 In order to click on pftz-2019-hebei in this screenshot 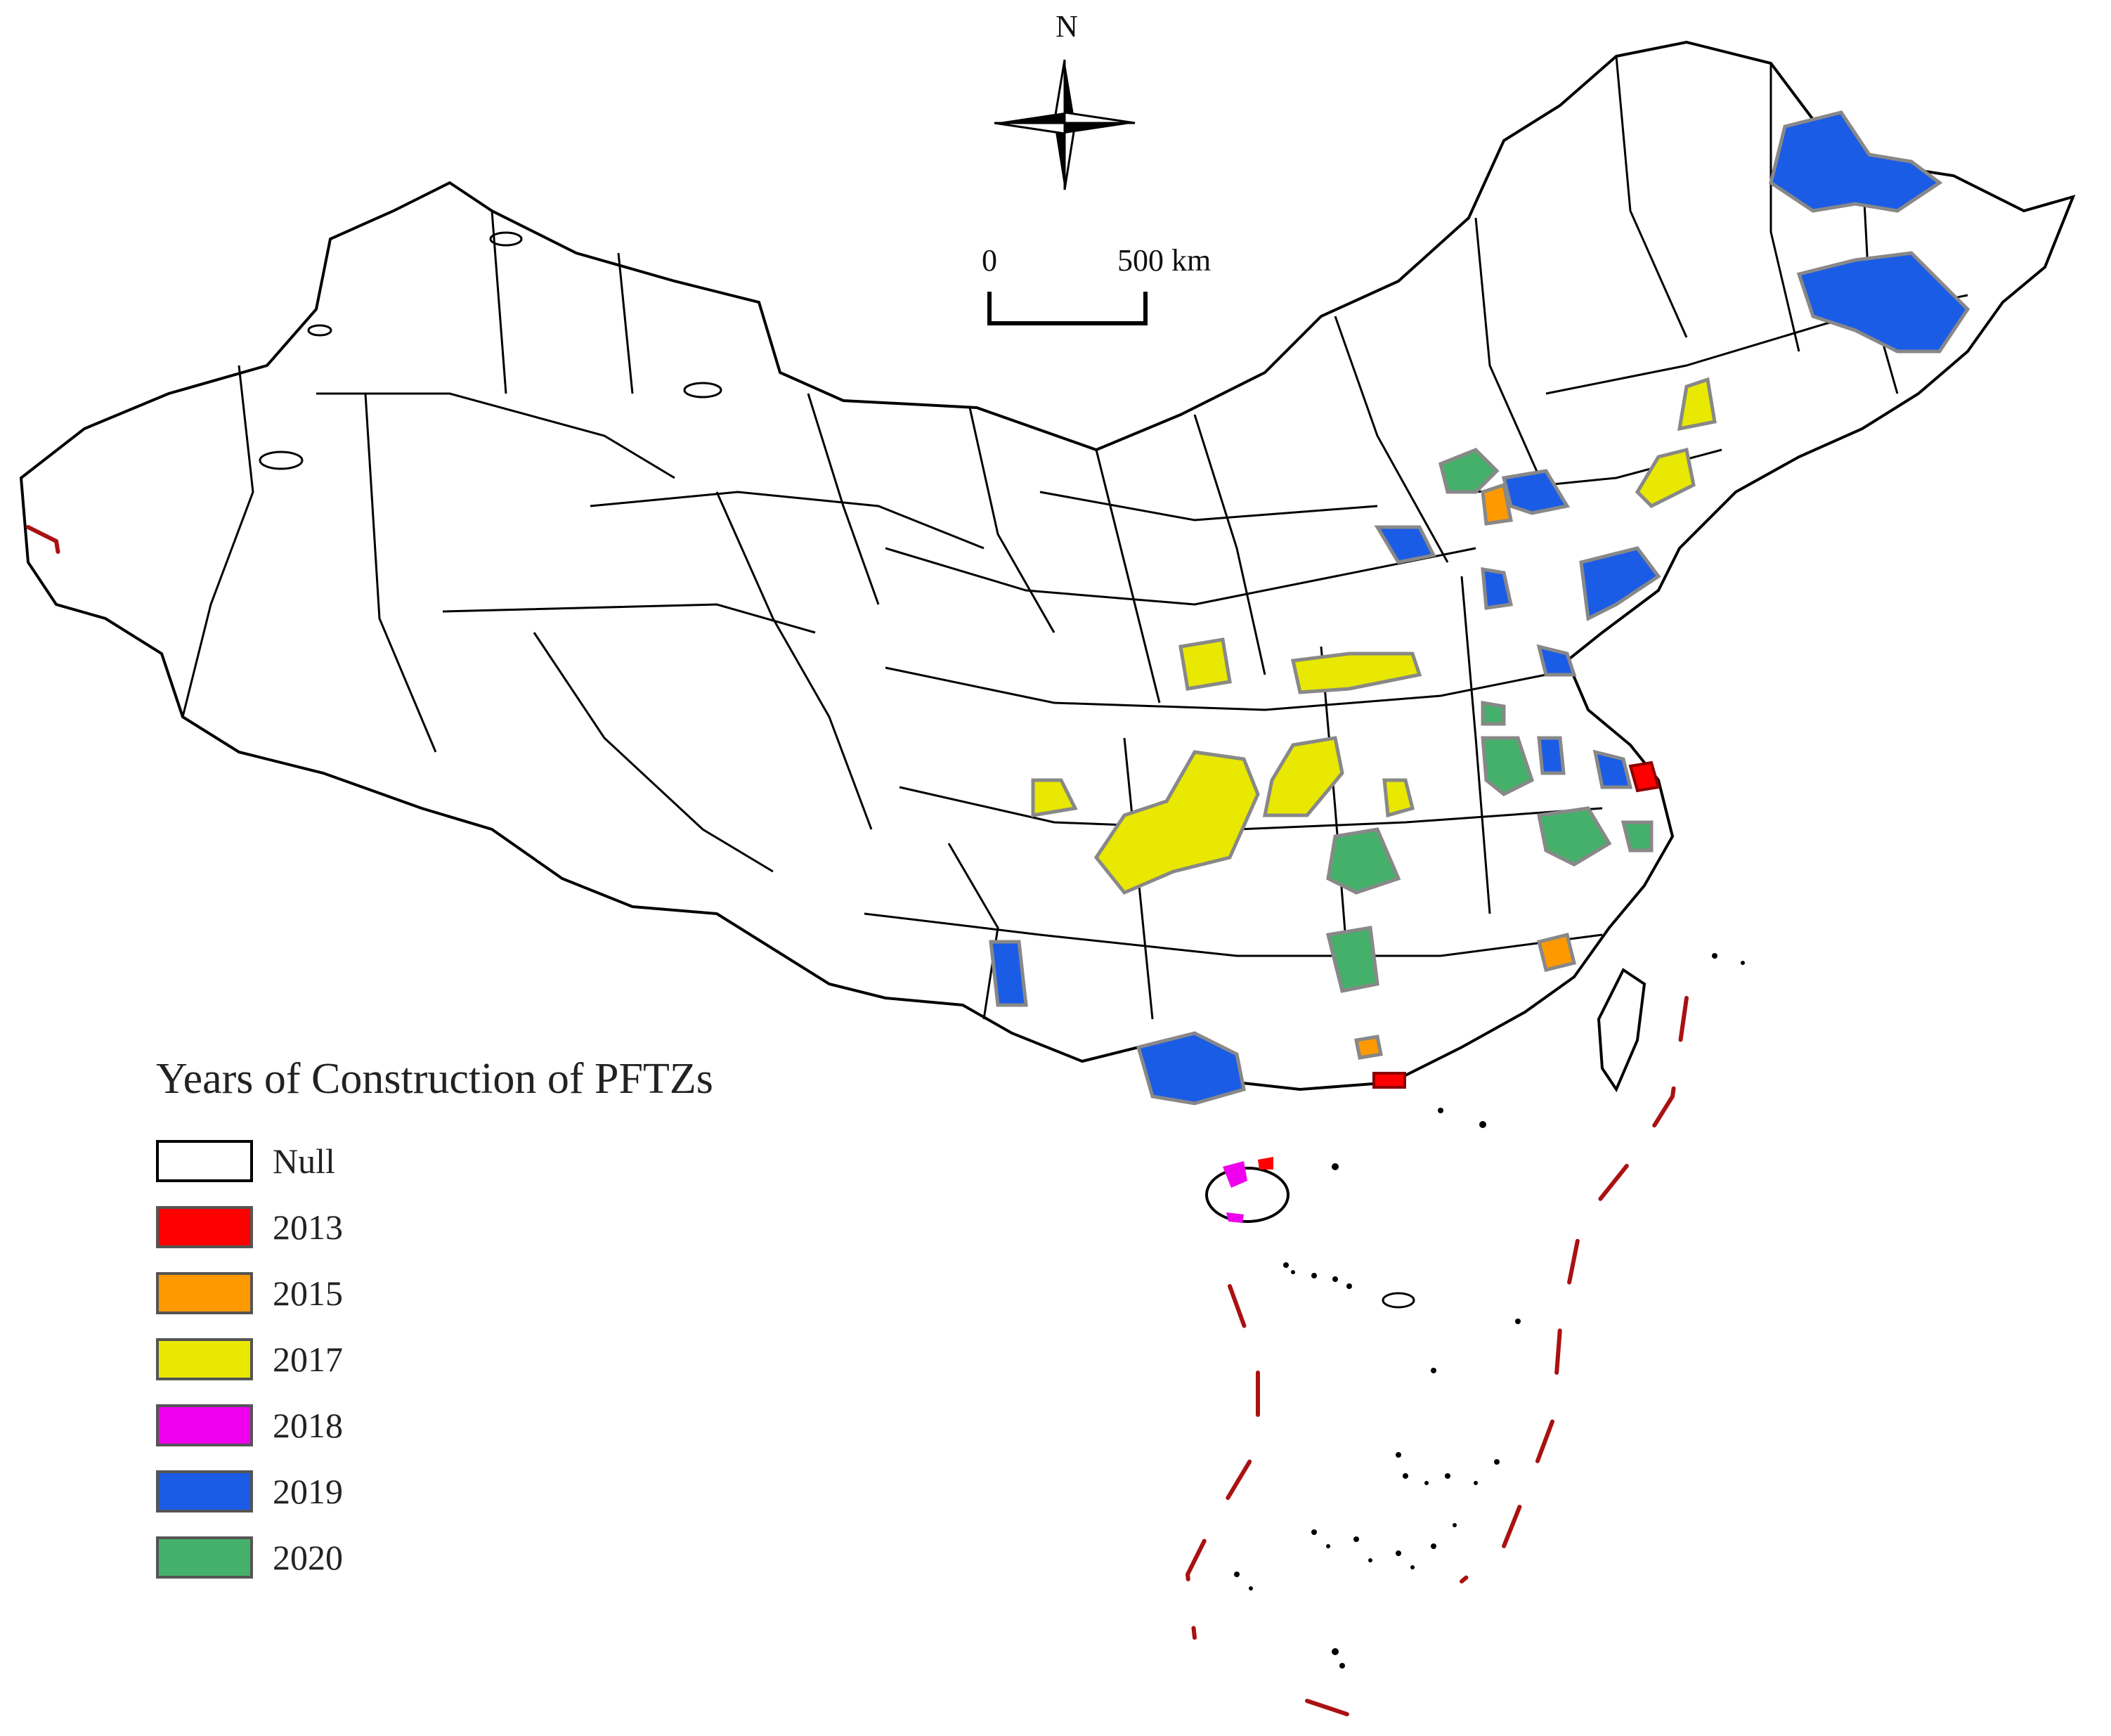, I will do `click(1405, 544)`.